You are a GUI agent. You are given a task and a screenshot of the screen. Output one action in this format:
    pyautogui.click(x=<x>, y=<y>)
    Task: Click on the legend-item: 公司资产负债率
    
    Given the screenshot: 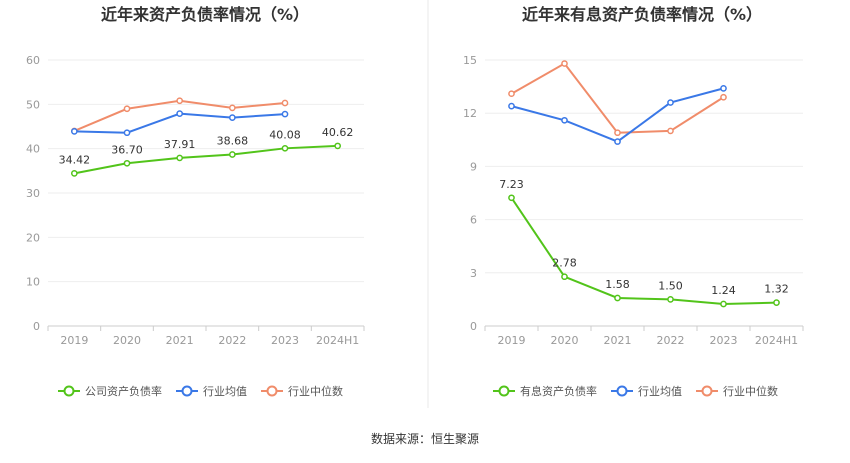 What is the action you would take?
    pyautogui.click(x=110, y=391)
    